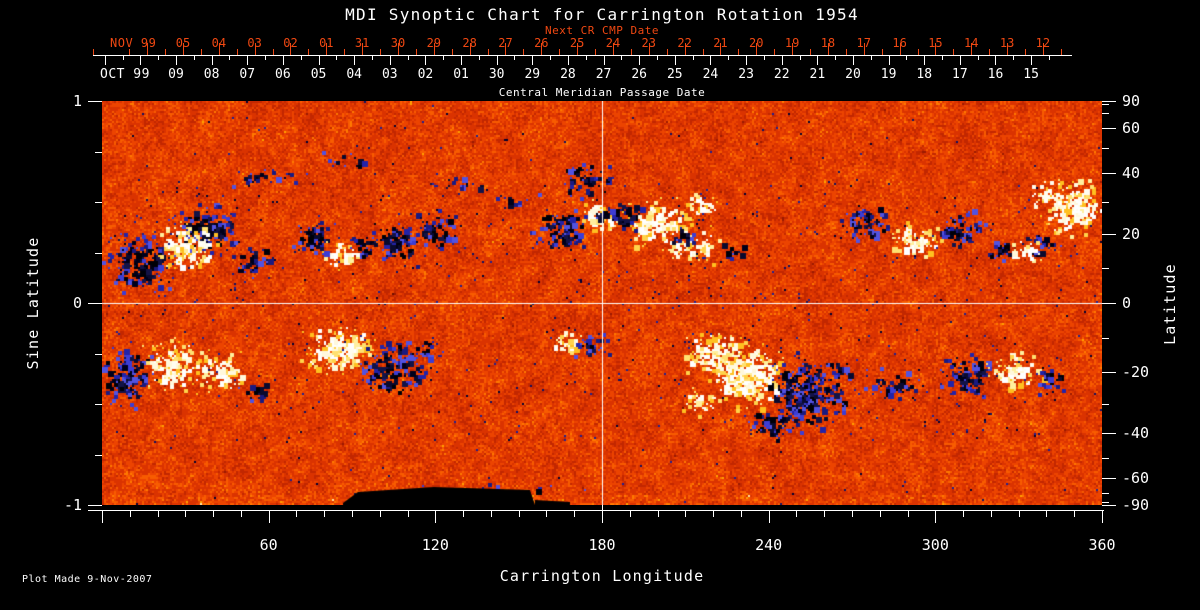 Image resolution: width=1200 pixels, height=610 pixels. Describe the element at coordinates (1131, 101) in the screenshot. I see `lat-tick-label: 90` at that location.